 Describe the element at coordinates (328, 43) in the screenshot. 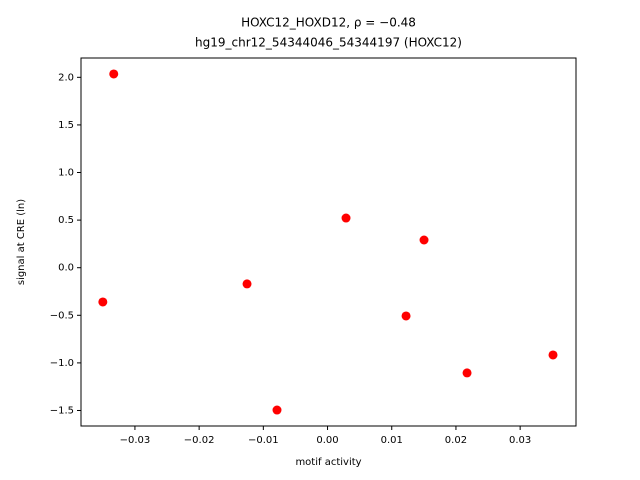

I see `chart-subtitle: hg19_chr12_54344046_54344197 (HOXC12)` at that location.